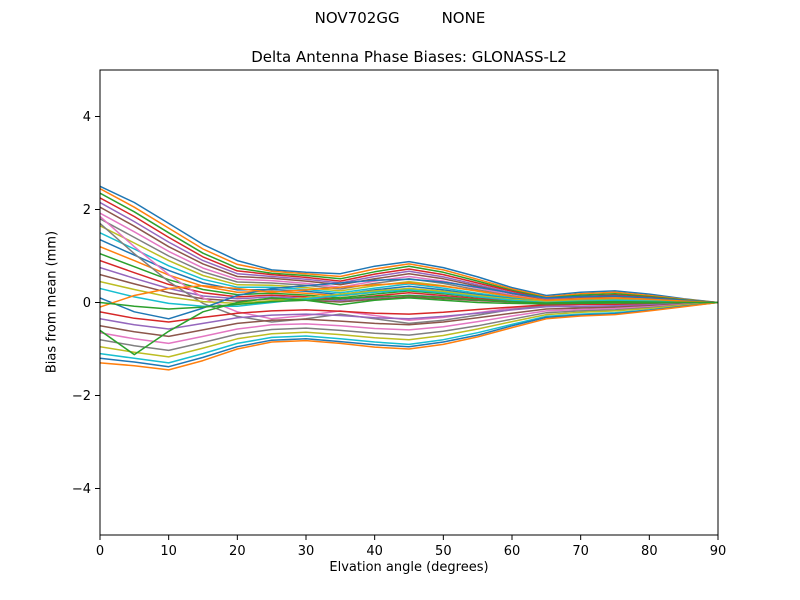 The image size is (800, 600). What do you see at coordinates (512, 551) in the screenshot?
I see `x-tick-label: 60` at bounding box center [512, 551].